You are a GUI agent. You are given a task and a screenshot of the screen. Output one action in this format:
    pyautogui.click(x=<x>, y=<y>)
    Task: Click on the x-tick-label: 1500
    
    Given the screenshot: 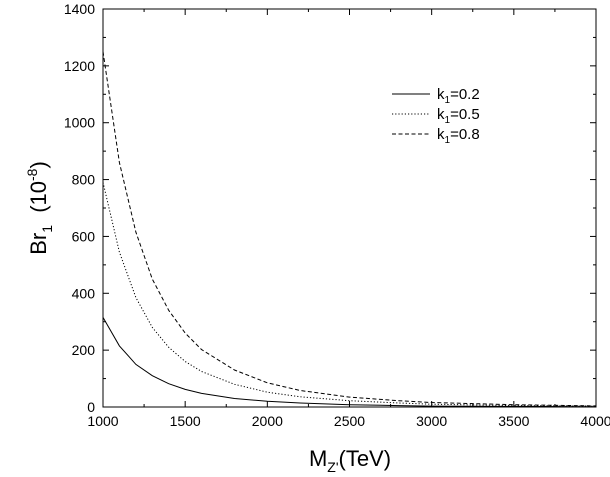 What is the action you would take?
    pyautogui.click(x=185, y=421)
    